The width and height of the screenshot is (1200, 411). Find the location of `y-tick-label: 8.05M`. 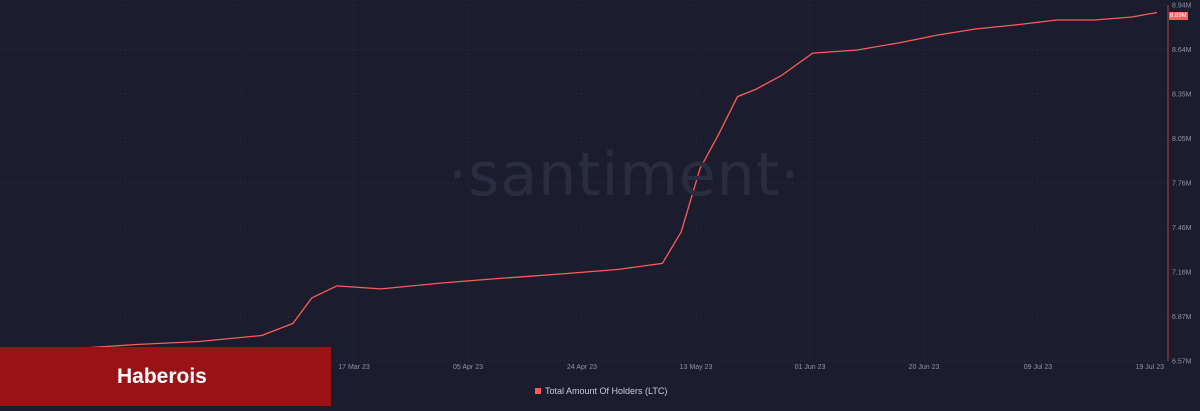

y-tick-label: 8.05M is located at coordinates (1182, 139).